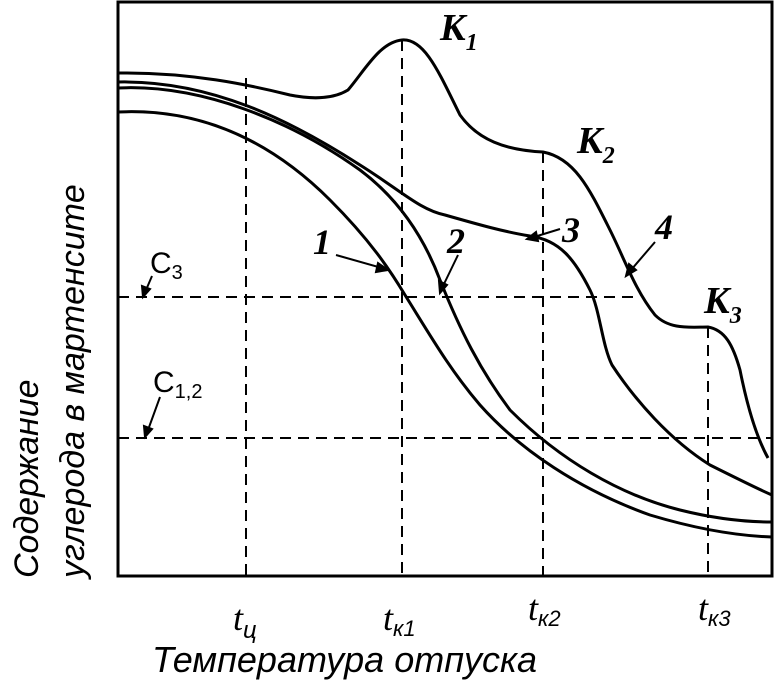 Image resolution: width=775 pixels, height=681 pixels. What do you see at coordinates (570, 230) in the screenshot?
I see `curve-label-3: 3` at bounding box center [570, 230].